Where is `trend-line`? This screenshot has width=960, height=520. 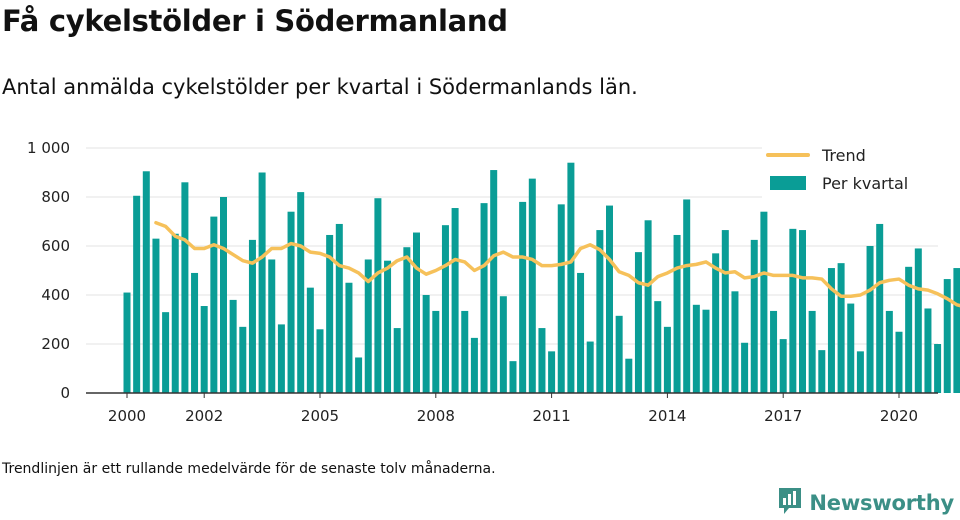
trend-line is located at coordinates (557, 264).